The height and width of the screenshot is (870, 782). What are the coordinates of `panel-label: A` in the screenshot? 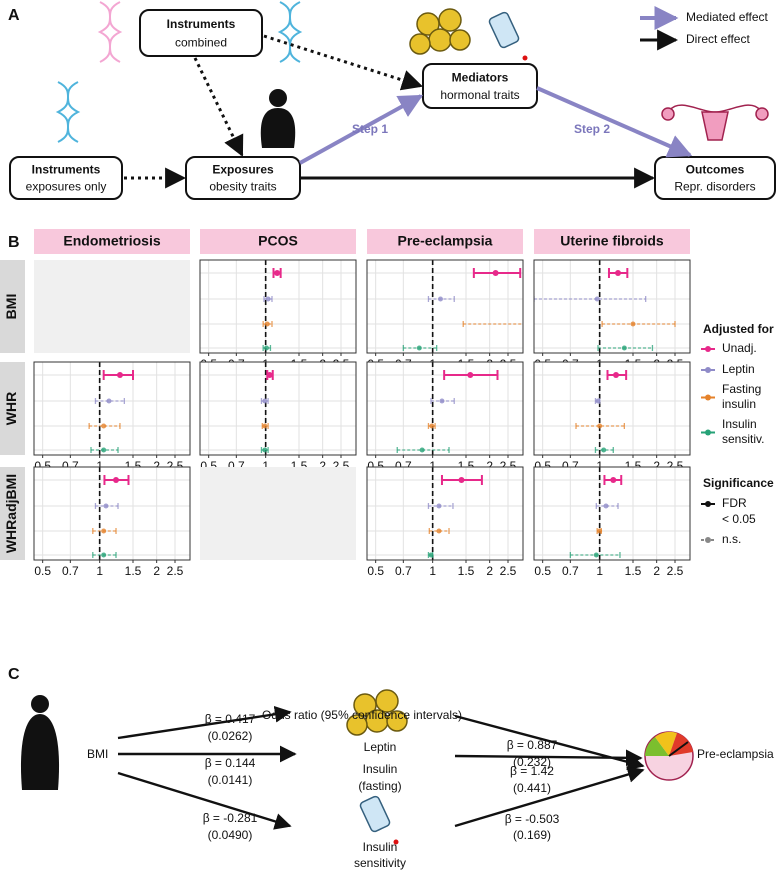 It's located at (14, 15).